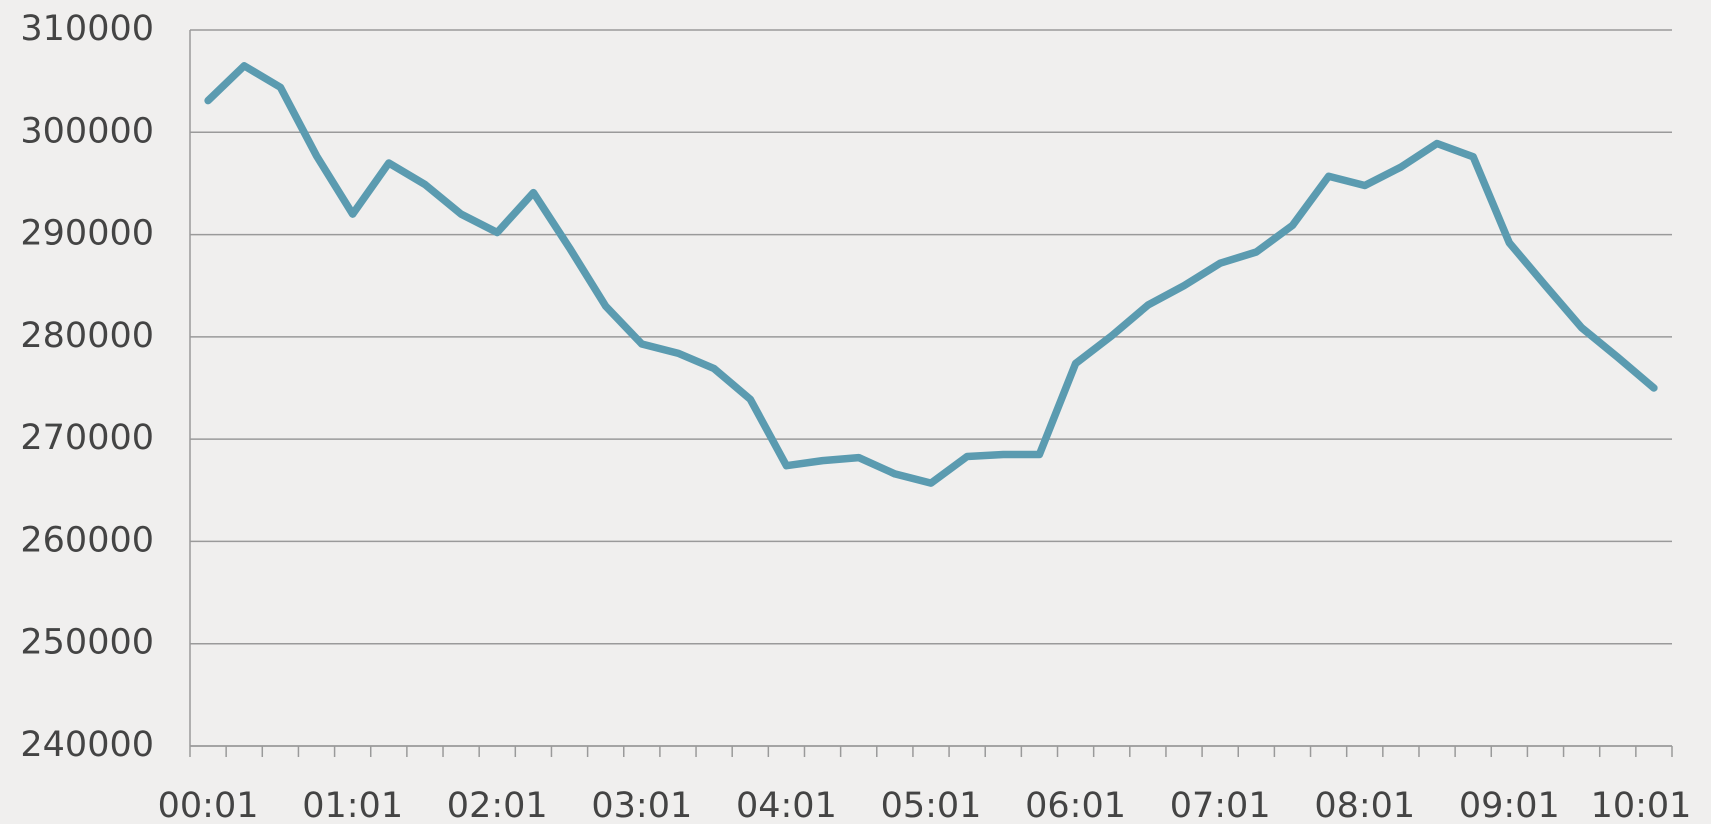  What do you see at coordinates (931, 805) in the screenshot?
I see `x-tick-label: 05:01` at bounding box center [931, 805].